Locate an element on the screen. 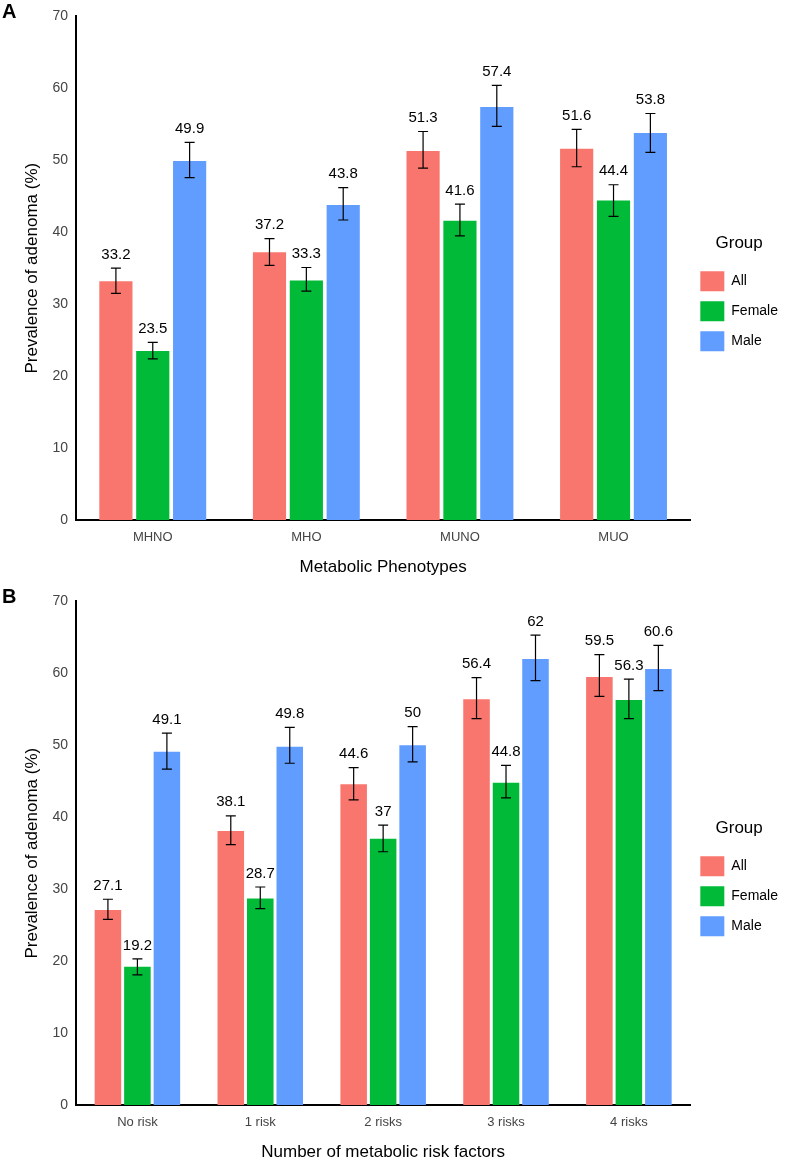  x-axis-title: Number of metabolic risk factors is located at coordinates (383, 1152).